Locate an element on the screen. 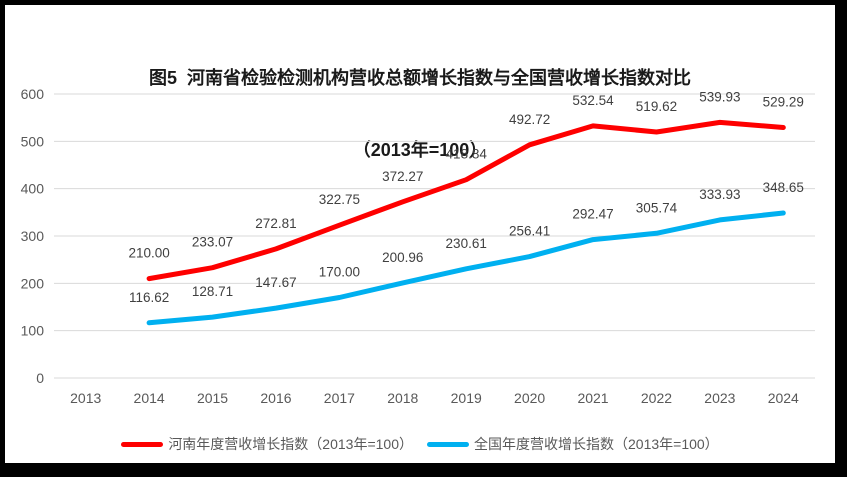 The width and height of the screenshot is (847, 477). x-axis-label-2021: 2021 is located at coordinates (592, 398).